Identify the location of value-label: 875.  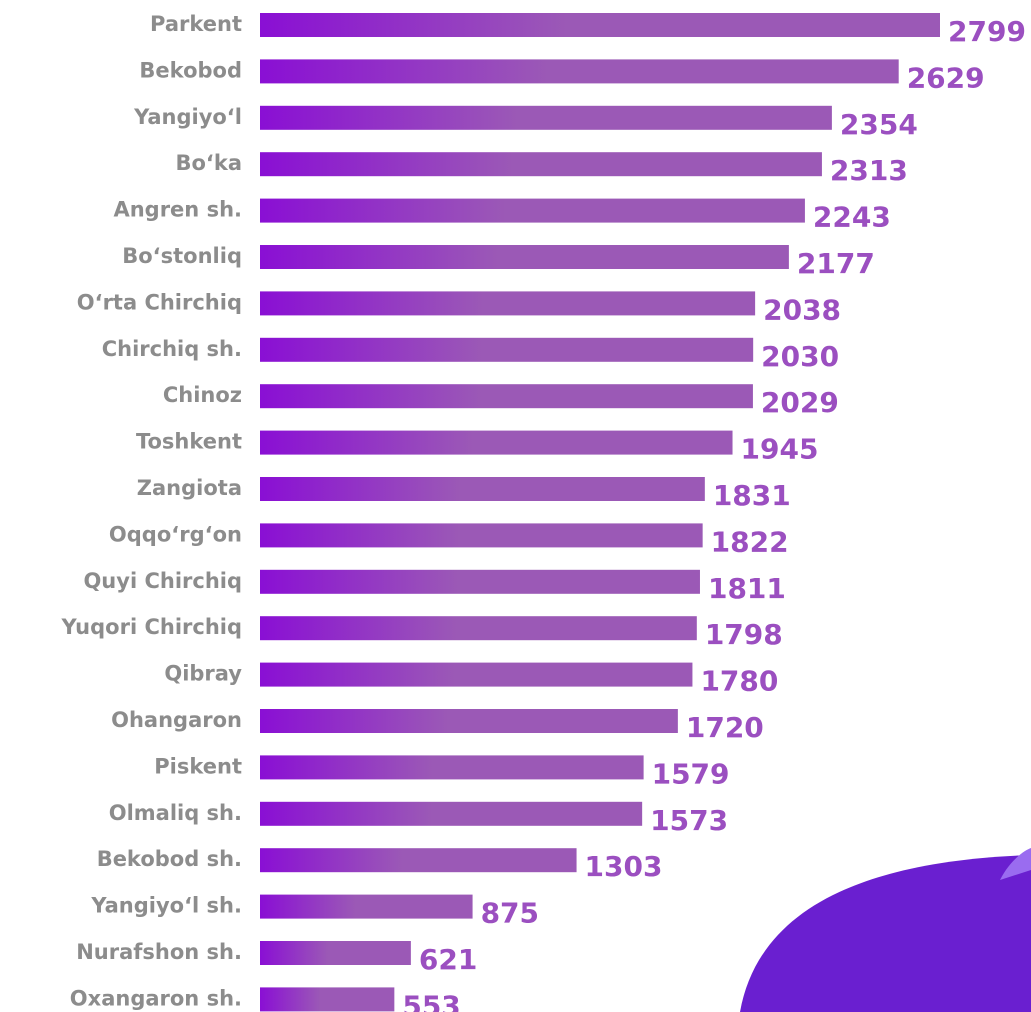
(510, 913).